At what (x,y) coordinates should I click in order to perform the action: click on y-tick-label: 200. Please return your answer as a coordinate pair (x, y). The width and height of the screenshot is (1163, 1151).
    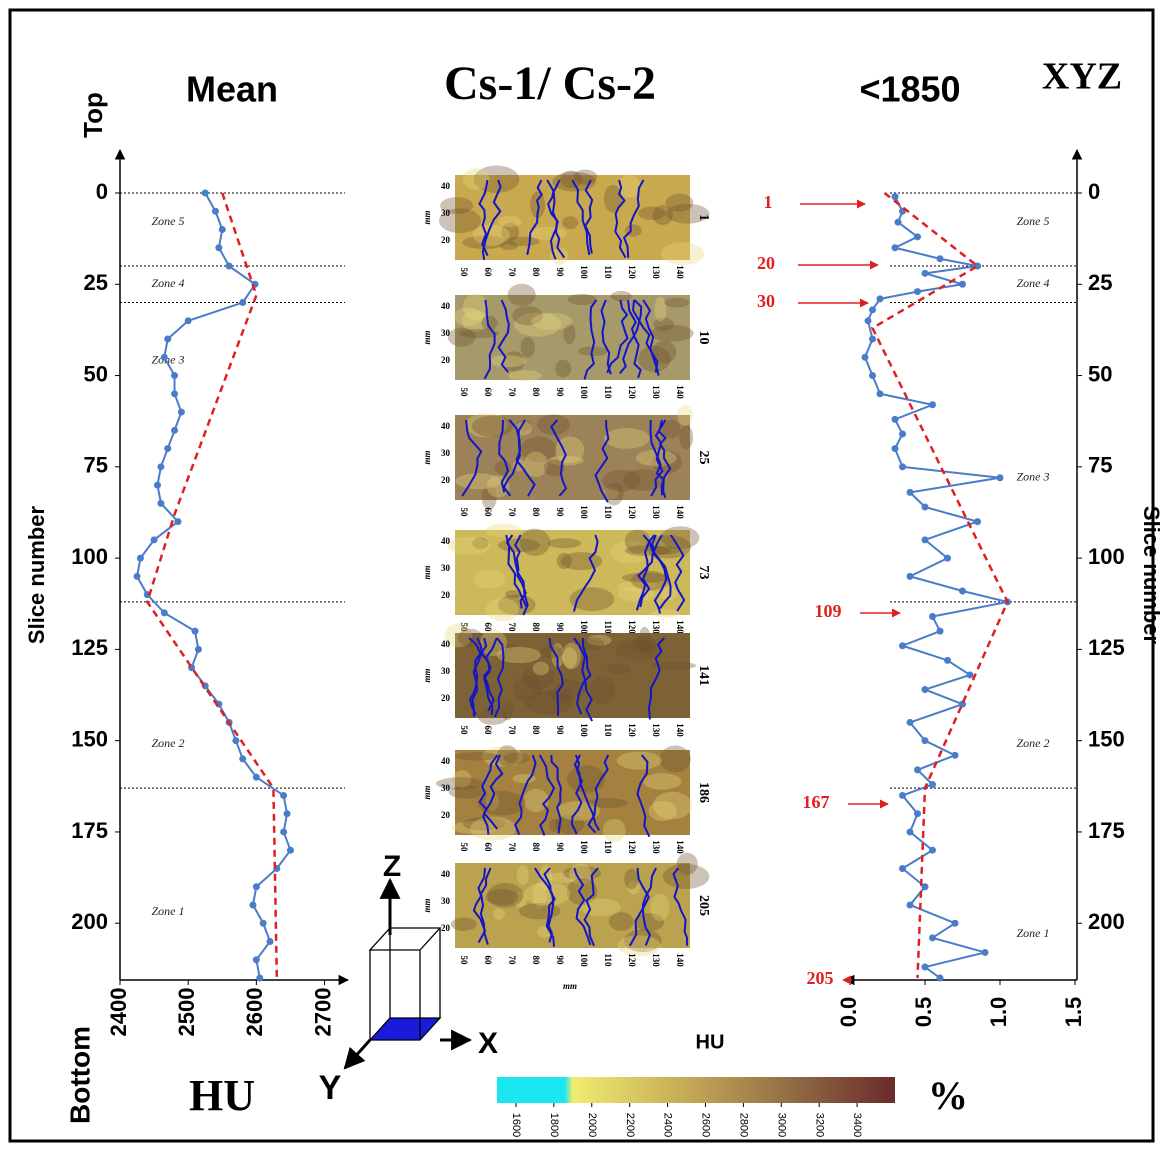
    Looking at the image, I should click on (89, 921).